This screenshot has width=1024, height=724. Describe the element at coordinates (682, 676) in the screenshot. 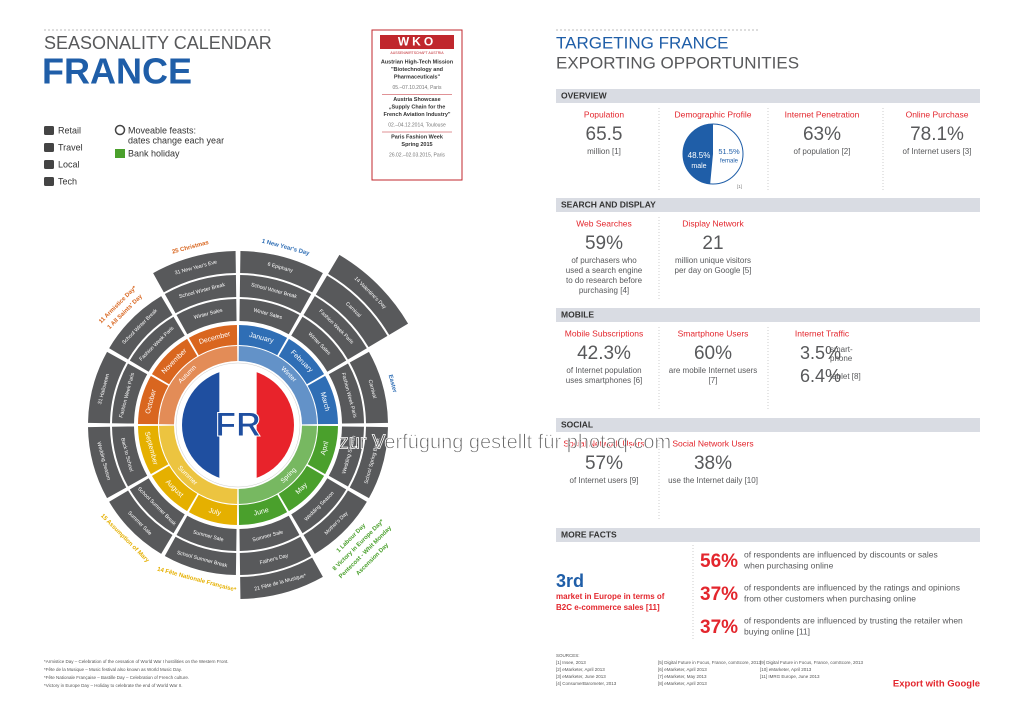

I see `source-item: [7] eMarketer, May 2013` at that location.